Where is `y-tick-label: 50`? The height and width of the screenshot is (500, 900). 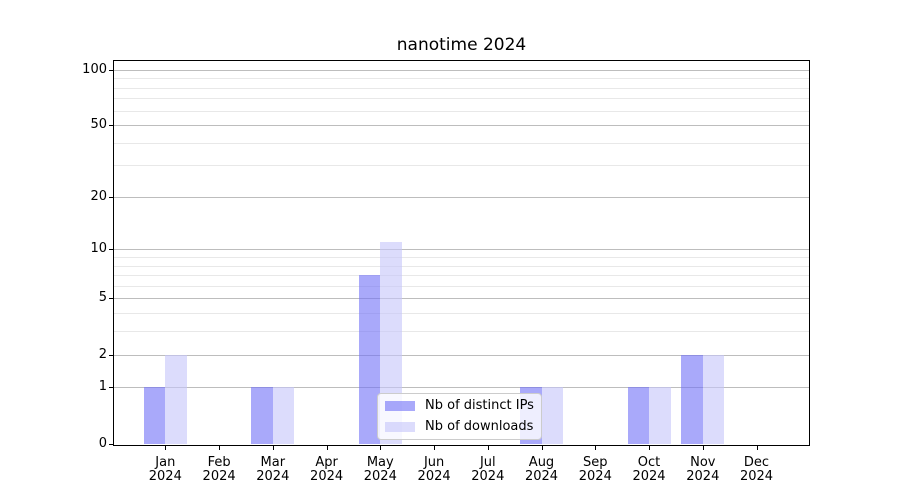 y-tick-label: 50 is located at coordinates (98, 124).